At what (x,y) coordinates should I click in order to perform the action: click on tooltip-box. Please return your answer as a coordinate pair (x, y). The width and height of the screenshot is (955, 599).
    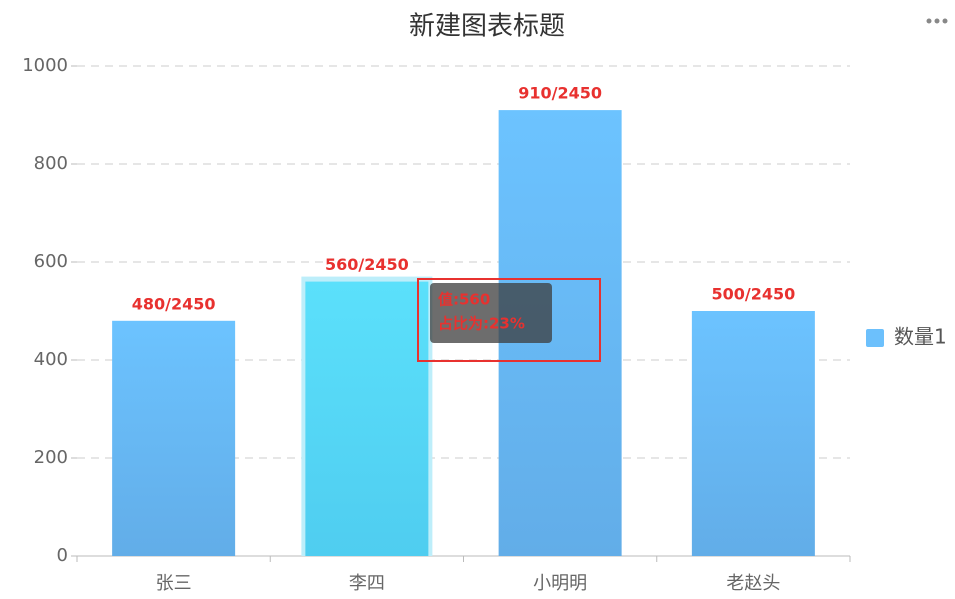
    Looking at the image, I should click on (491, 313).